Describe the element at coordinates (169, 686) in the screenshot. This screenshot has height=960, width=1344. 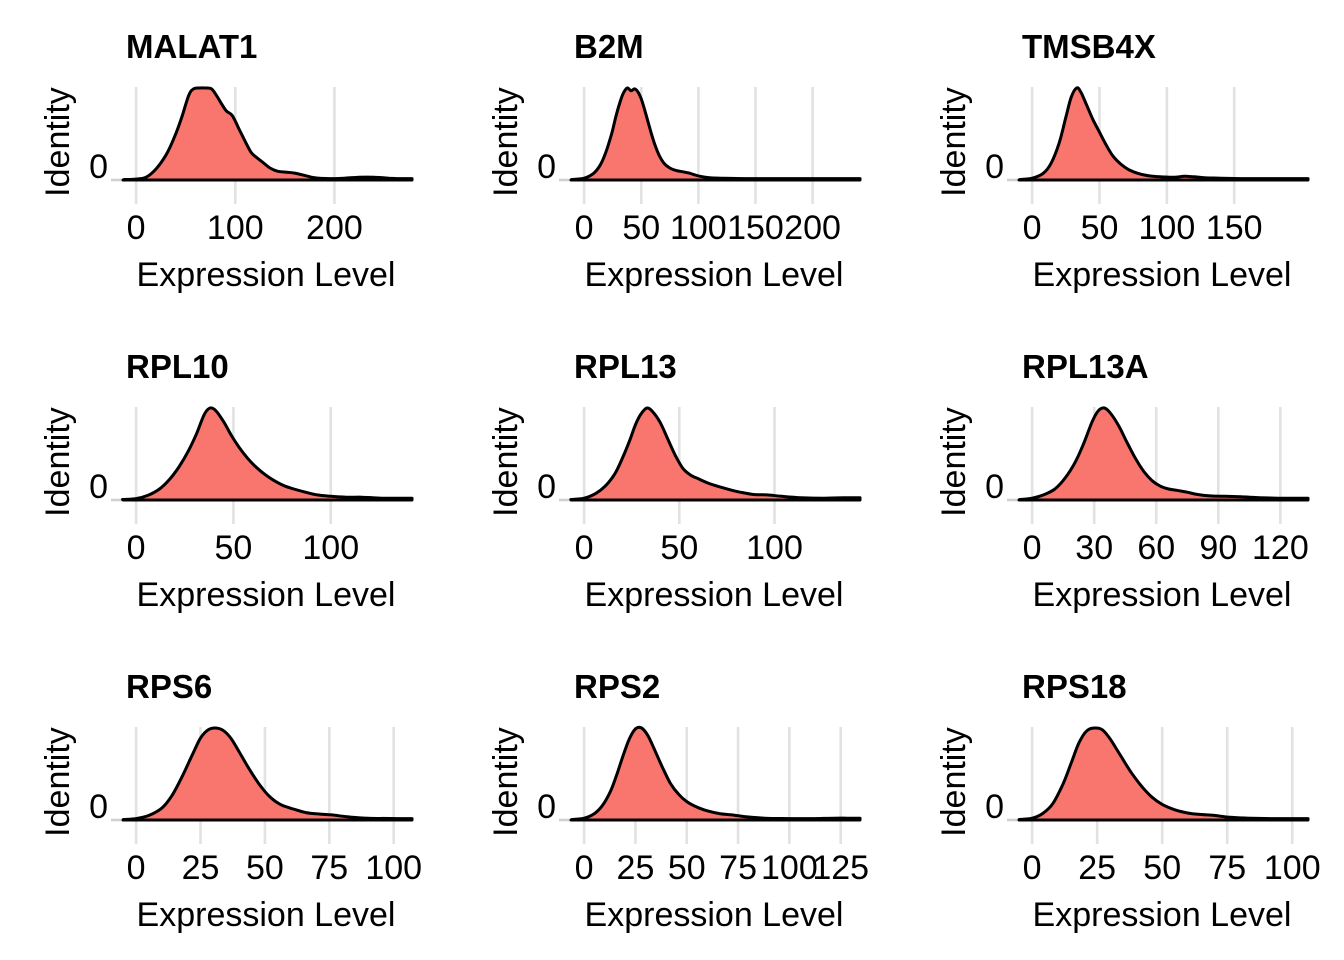
I see `panel-title: RPS6` at that location.